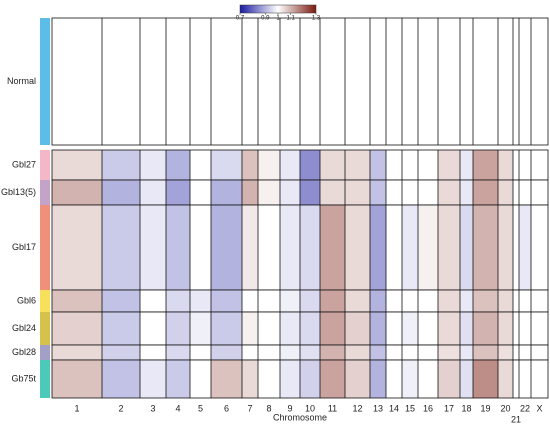  What do you see at coordinates (516, 419) in the screenshot?
I see `x-tick-label: 21` at bounding box center [516, 419].